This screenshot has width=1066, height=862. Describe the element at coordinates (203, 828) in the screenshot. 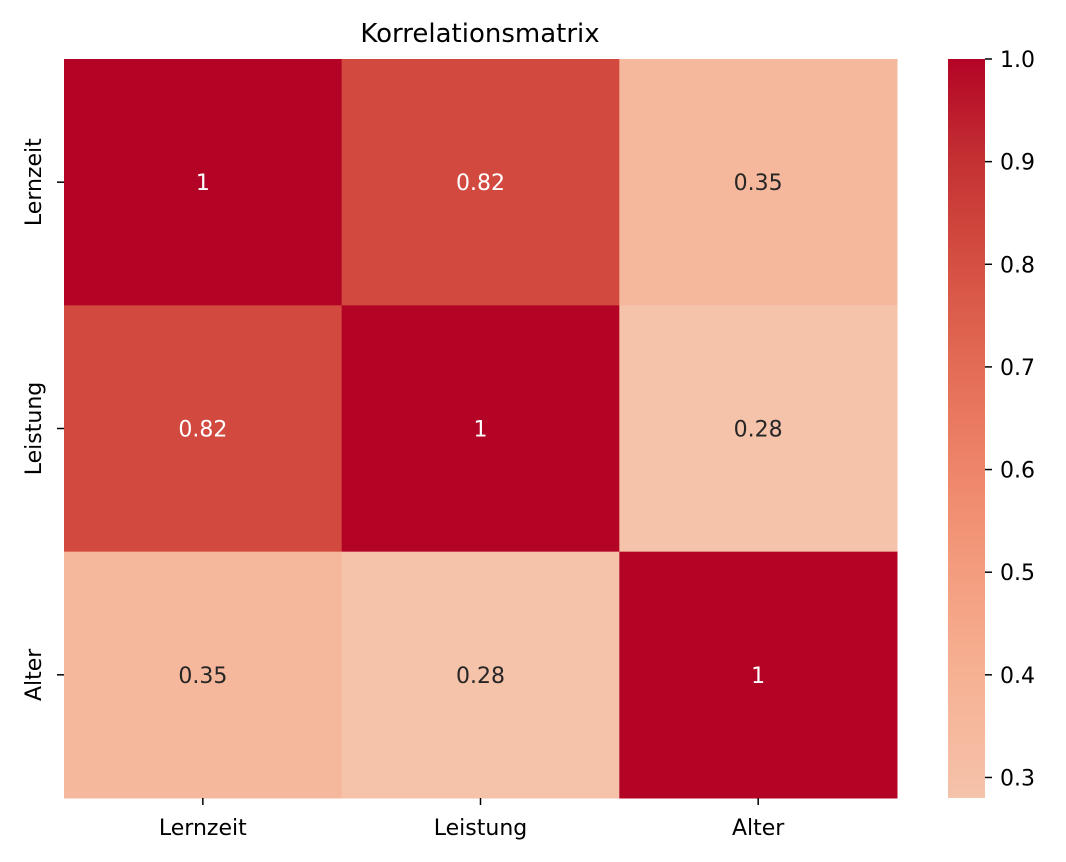

I see `x-tick-label: Lernzeit` at that location.